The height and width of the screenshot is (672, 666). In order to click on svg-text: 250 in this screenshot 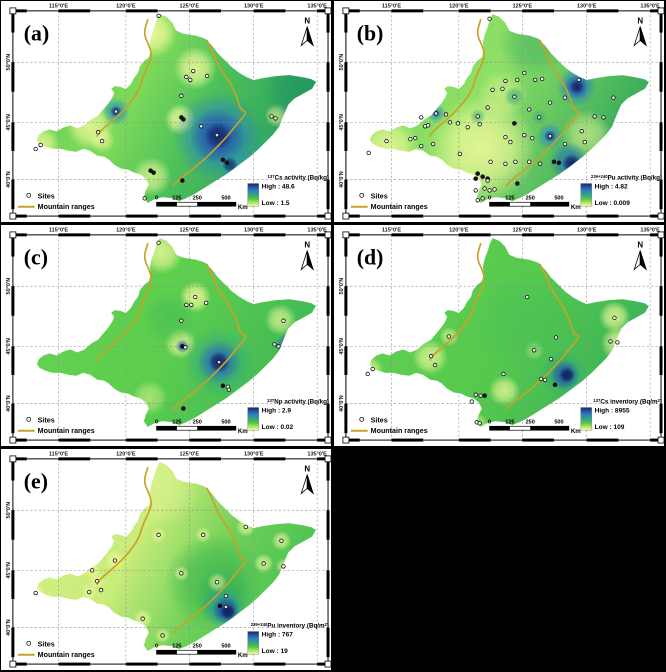, I will do `click(530, 422)`.